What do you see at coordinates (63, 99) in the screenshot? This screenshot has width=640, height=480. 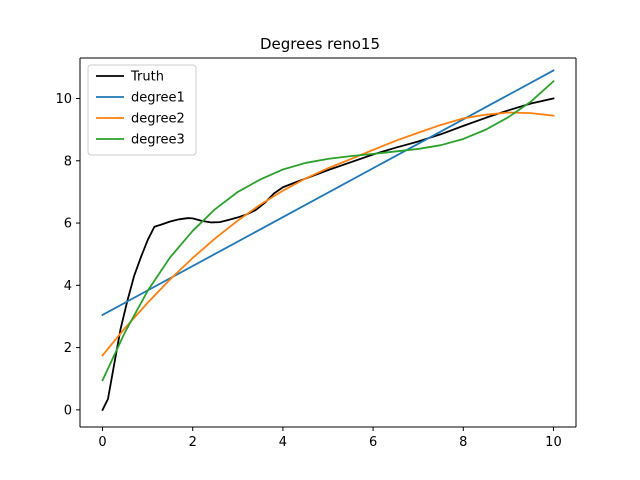 I see `y-tick-label: 10` at bounding box center [63, 99].